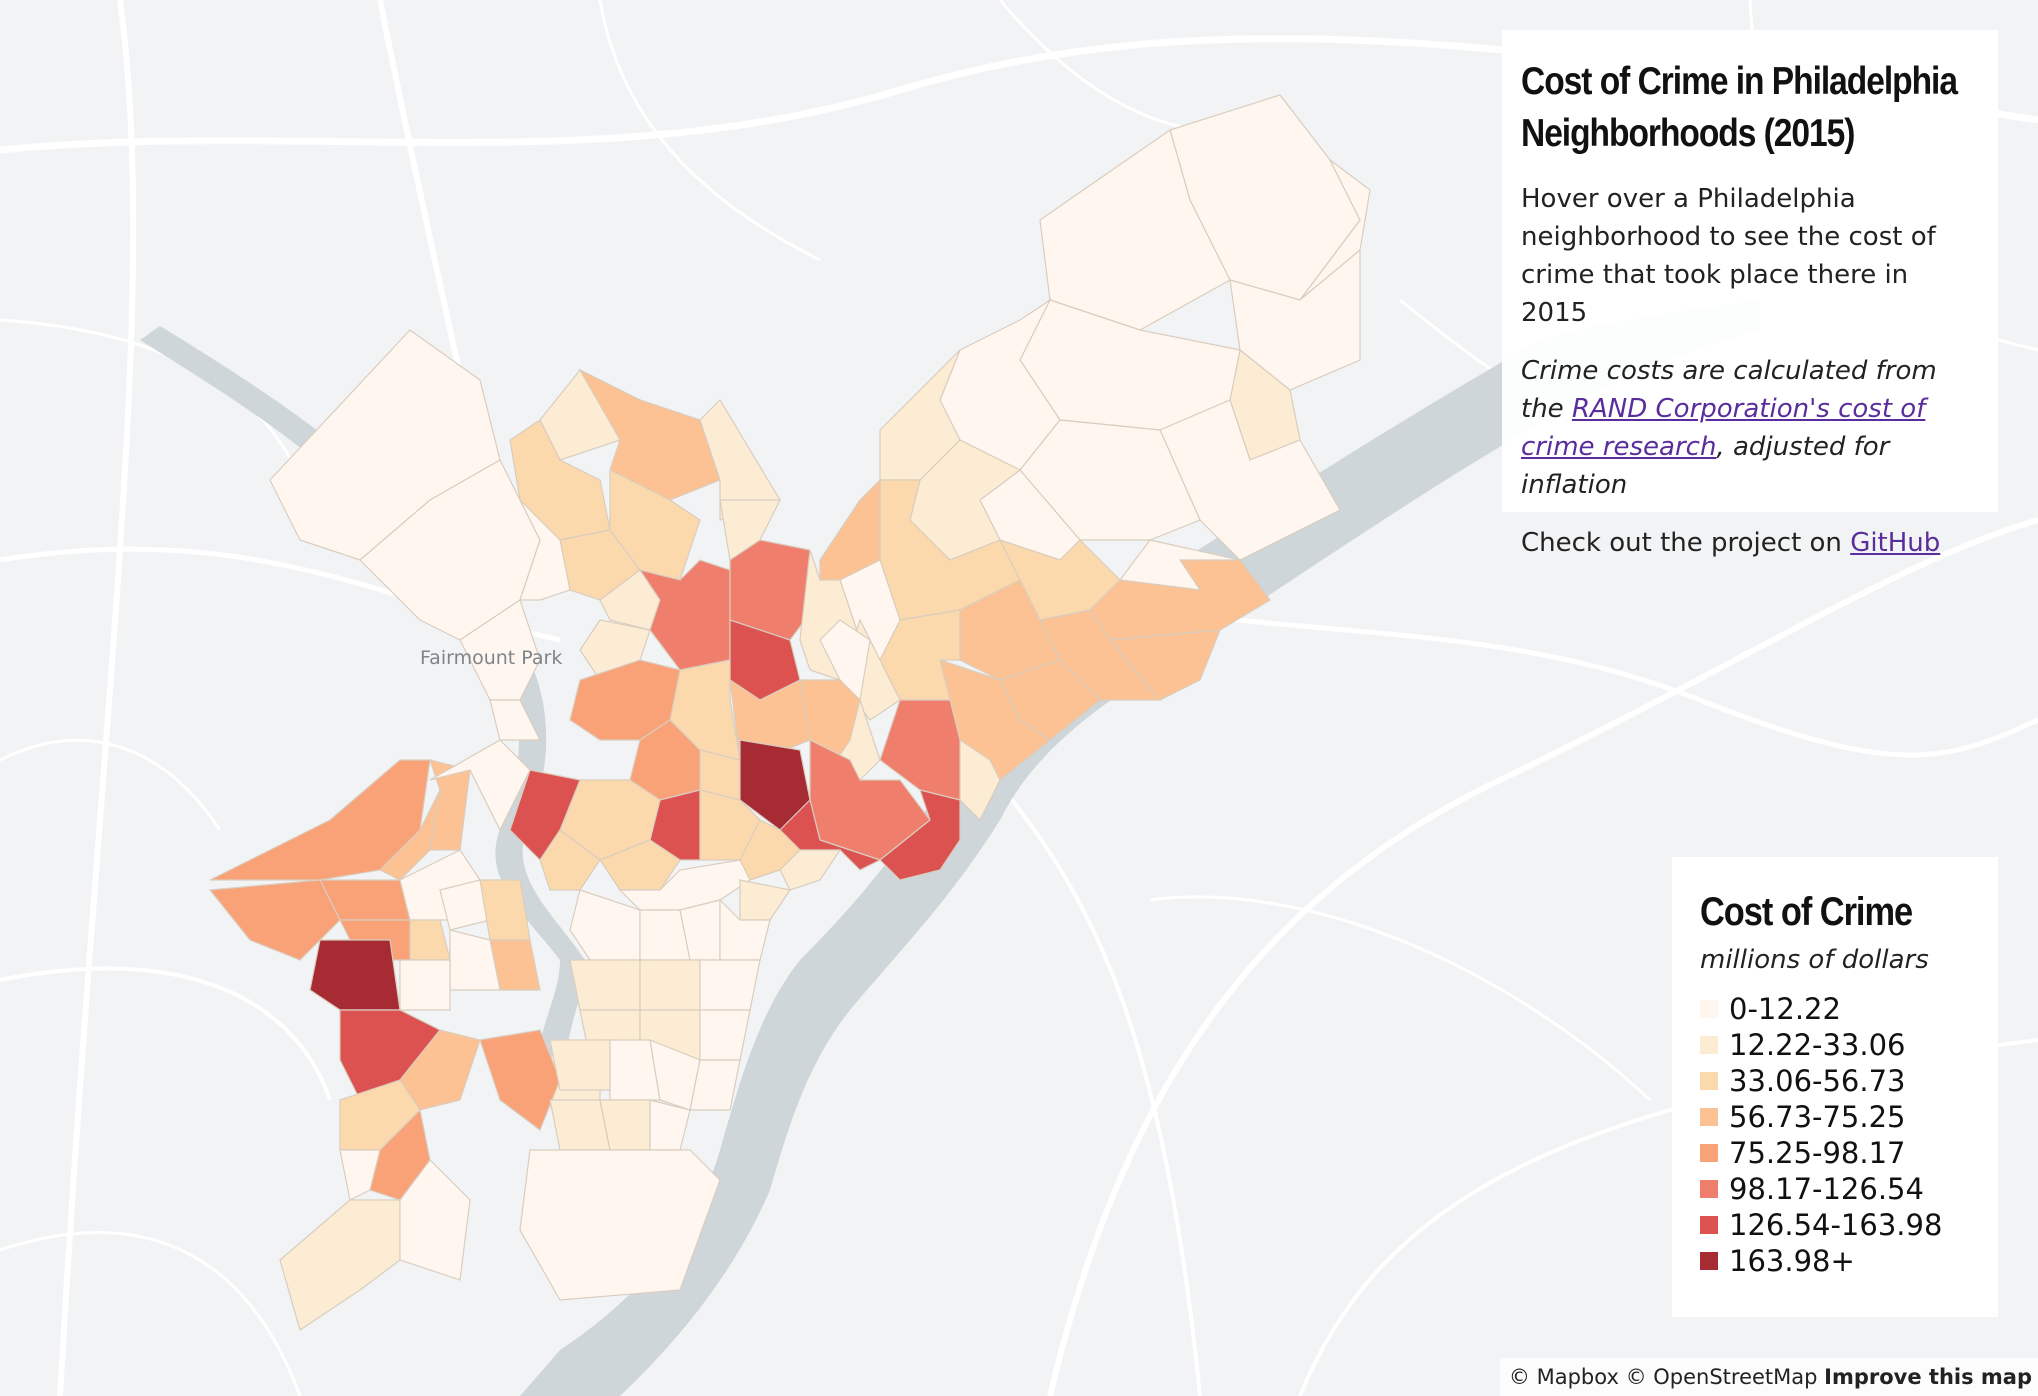 The height and width of the screenshot is (1396, 2038). What do you see at coordinates (1563, 1377) in the screenshot?
I see `mapbox-attribution-link: © Mapbox` at bounding box center [1563, 1377].